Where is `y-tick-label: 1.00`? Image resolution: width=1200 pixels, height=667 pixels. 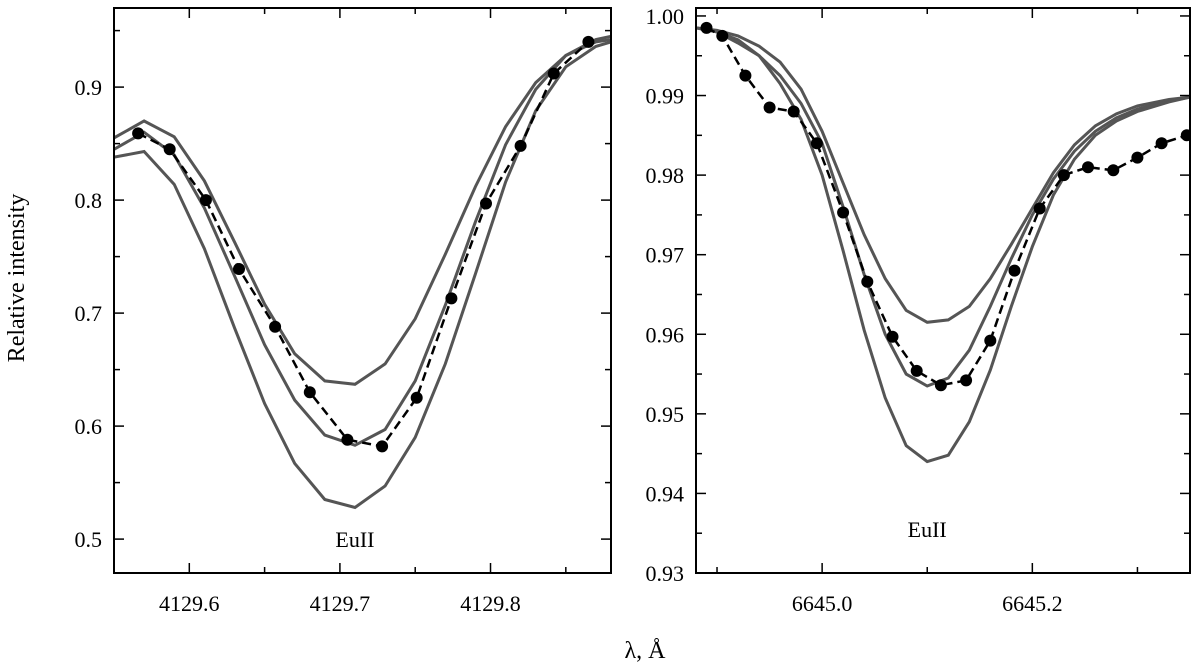
y-tick-label: 1.00 is located at coordinates (665, 16).